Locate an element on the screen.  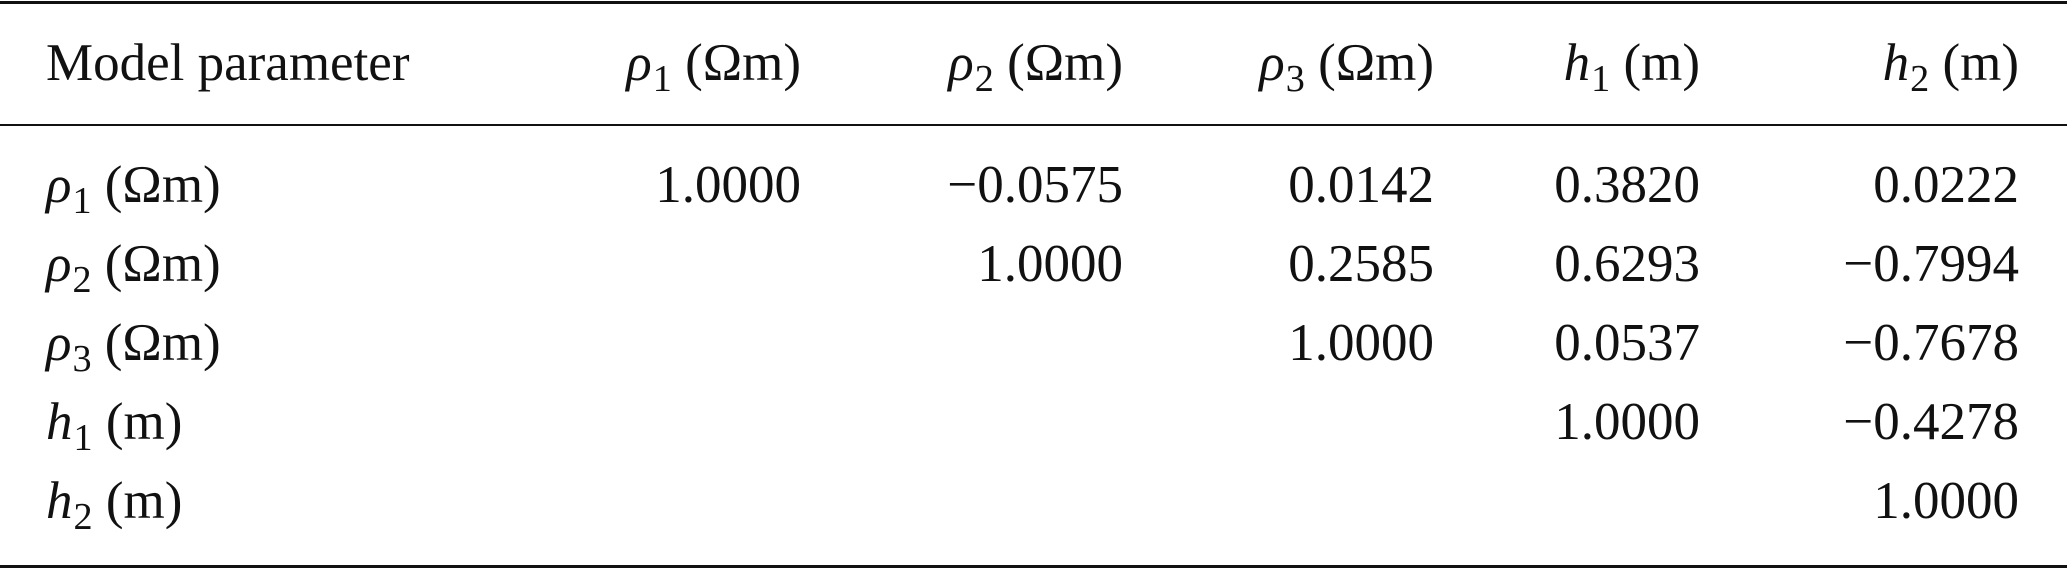
value-cell: 0.0537 is located at coordinates (1627, 343).